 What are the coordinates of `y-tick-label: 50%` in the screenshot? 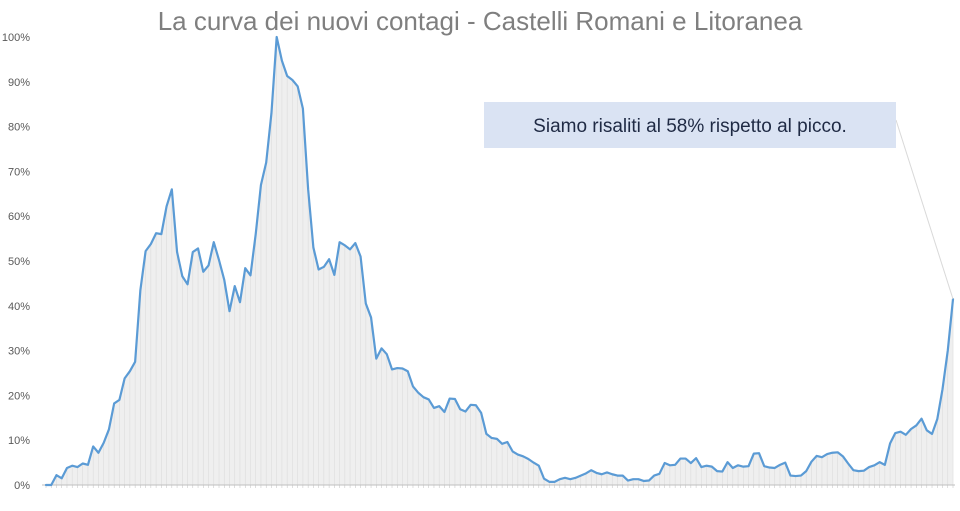 It's located at (19, 262).